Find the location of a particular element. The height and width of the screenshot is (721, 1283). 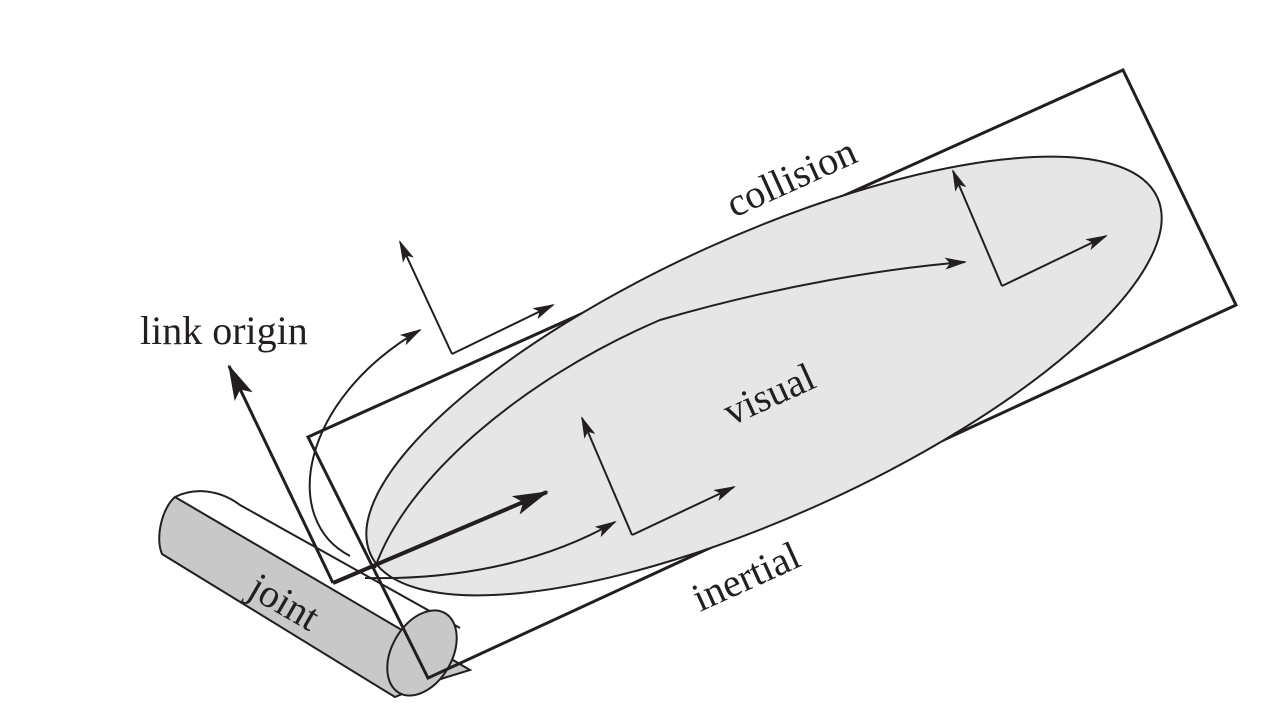

inertial-frame is located at coordinates (1030, 228).